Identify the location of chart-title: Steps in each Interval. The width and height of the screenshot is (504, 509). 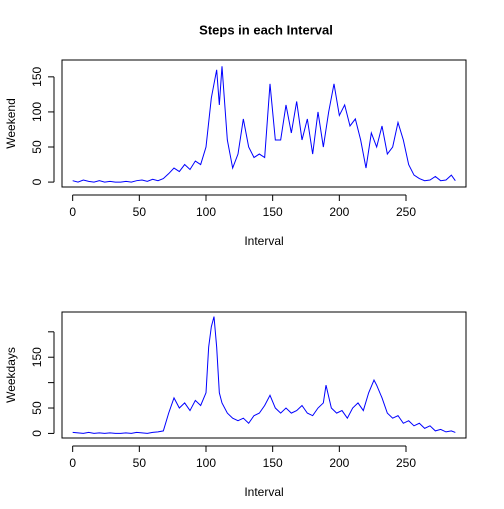
(266, 29).